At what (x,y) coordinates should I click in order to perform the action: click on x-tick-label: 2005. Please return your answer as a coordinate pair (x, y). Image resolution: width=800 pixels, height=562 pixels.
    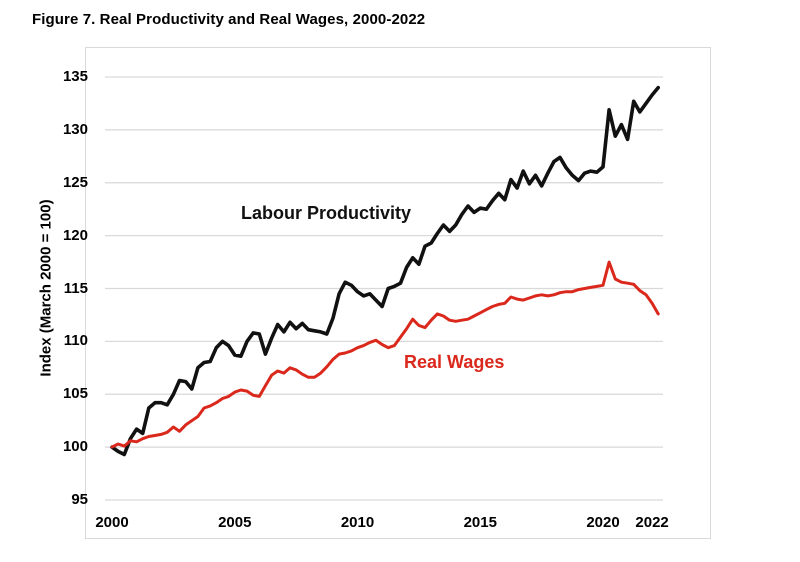
    Looking at the image, I should click on (235, 522).